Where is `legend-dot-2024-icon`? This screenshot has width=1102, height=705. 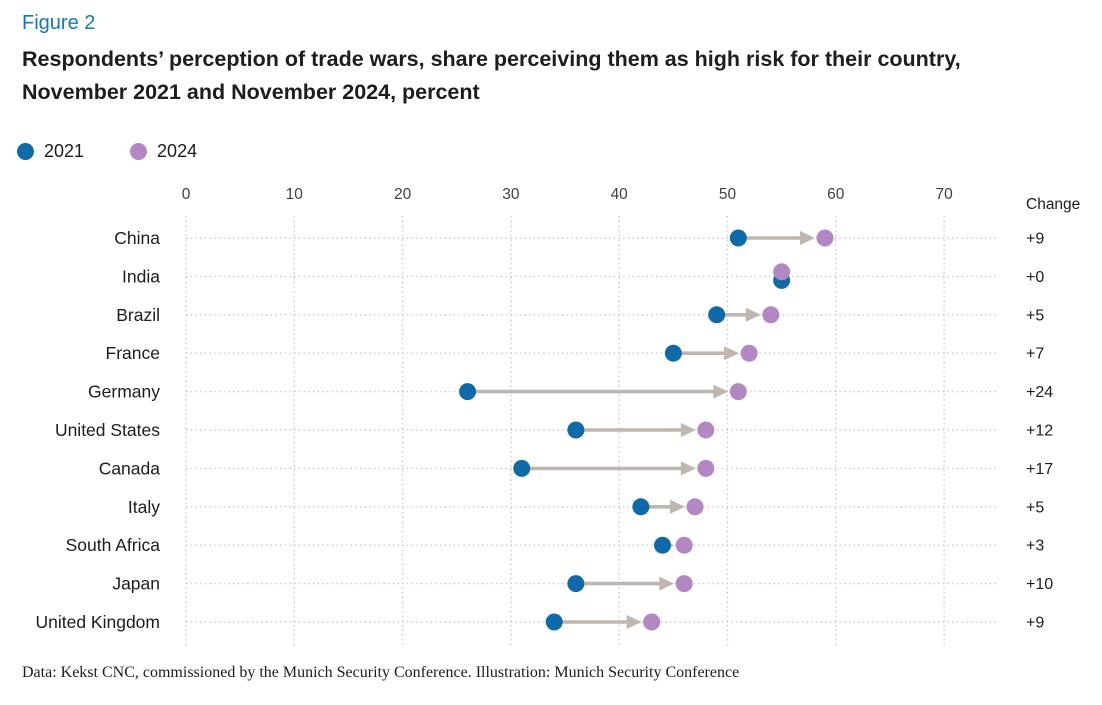 legend-dot-2024-icon is located at coordinates (139, 151).